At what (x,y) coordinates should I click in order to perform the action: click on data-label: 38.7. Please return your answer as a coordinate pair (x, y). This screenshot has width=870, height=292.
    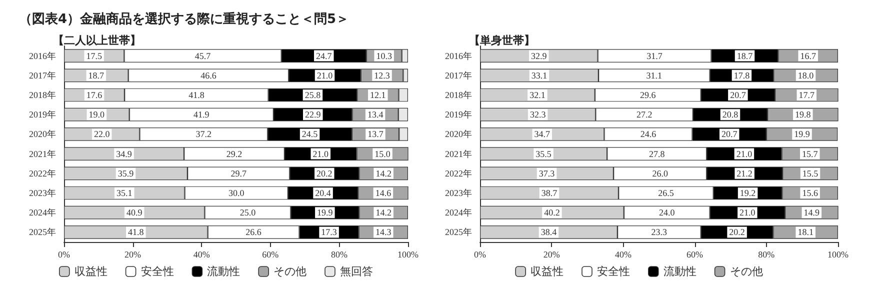
    Looking at the image, I should click on (549, 193).